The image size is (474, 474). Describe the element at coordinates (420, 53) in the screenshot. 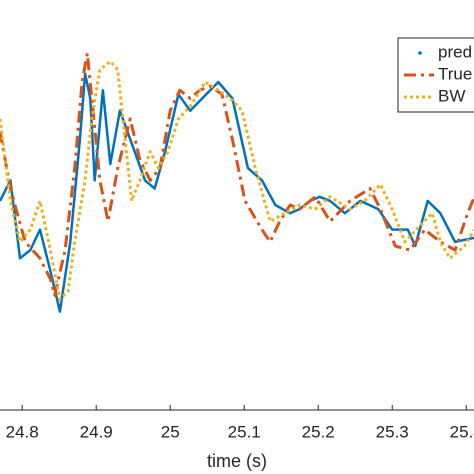

I see `legend-marker` at that location.